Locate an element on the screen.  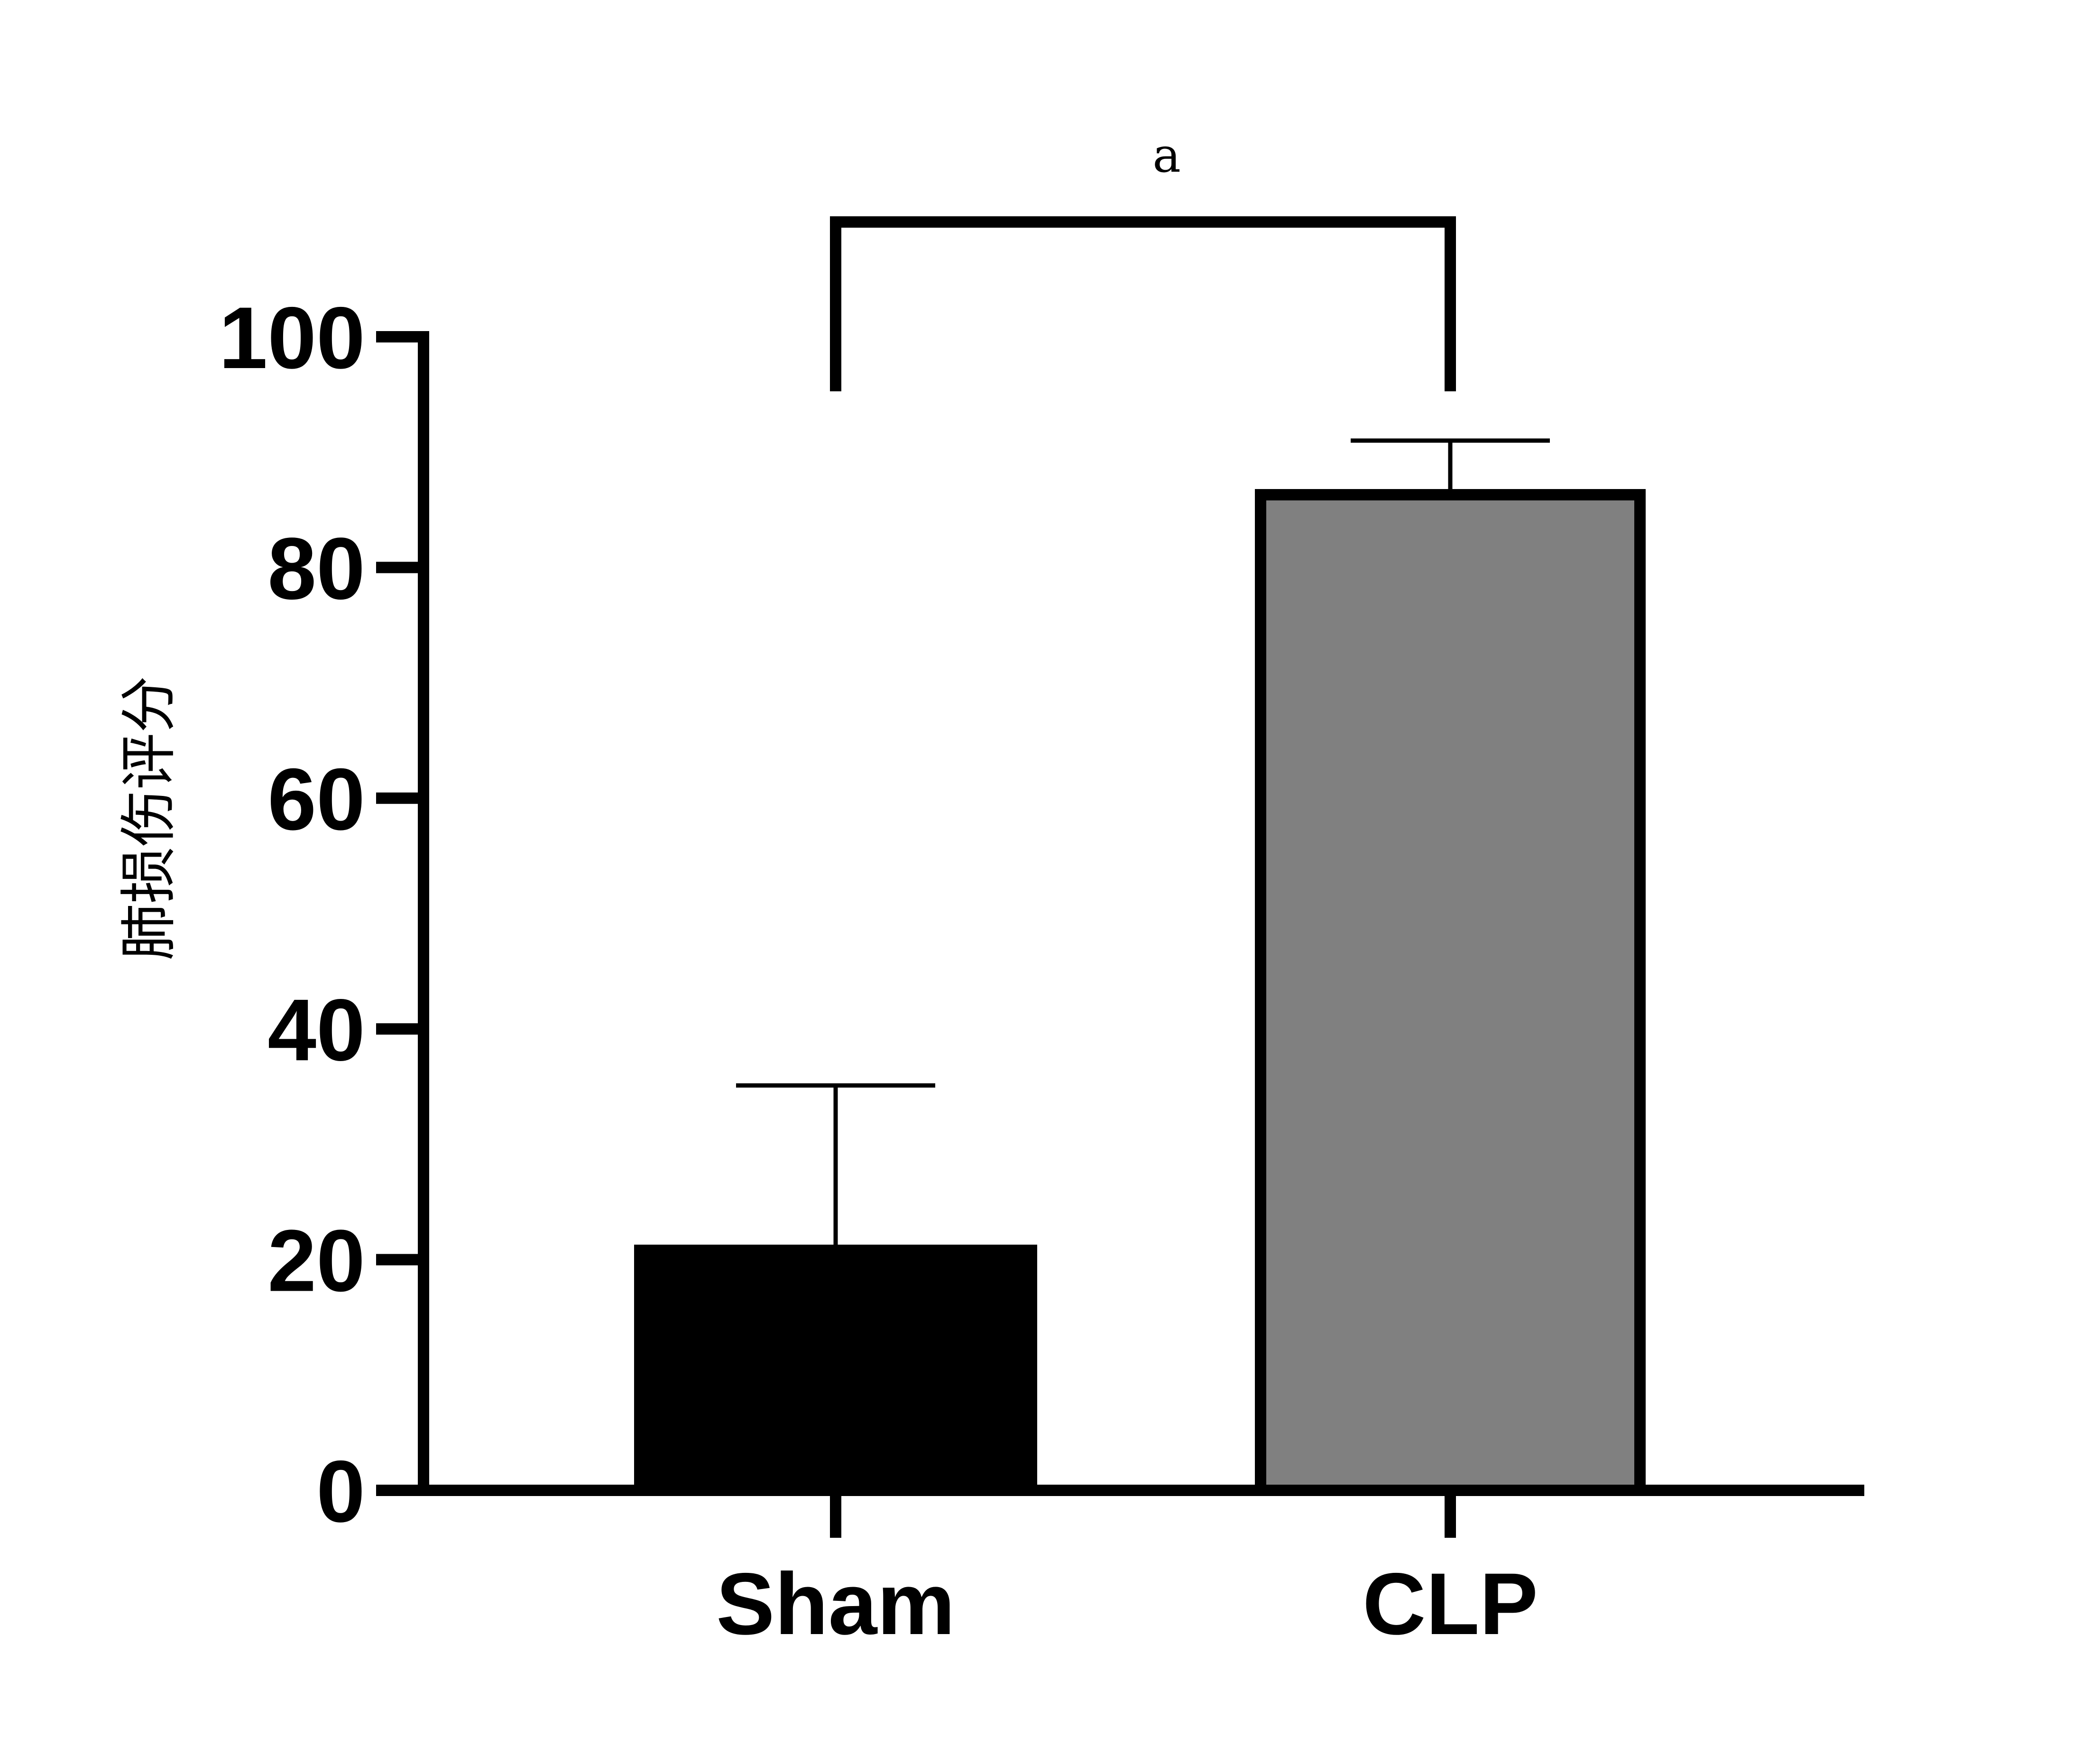
x-tick-label-sham: Sham is located at coordinates (835, 1604).